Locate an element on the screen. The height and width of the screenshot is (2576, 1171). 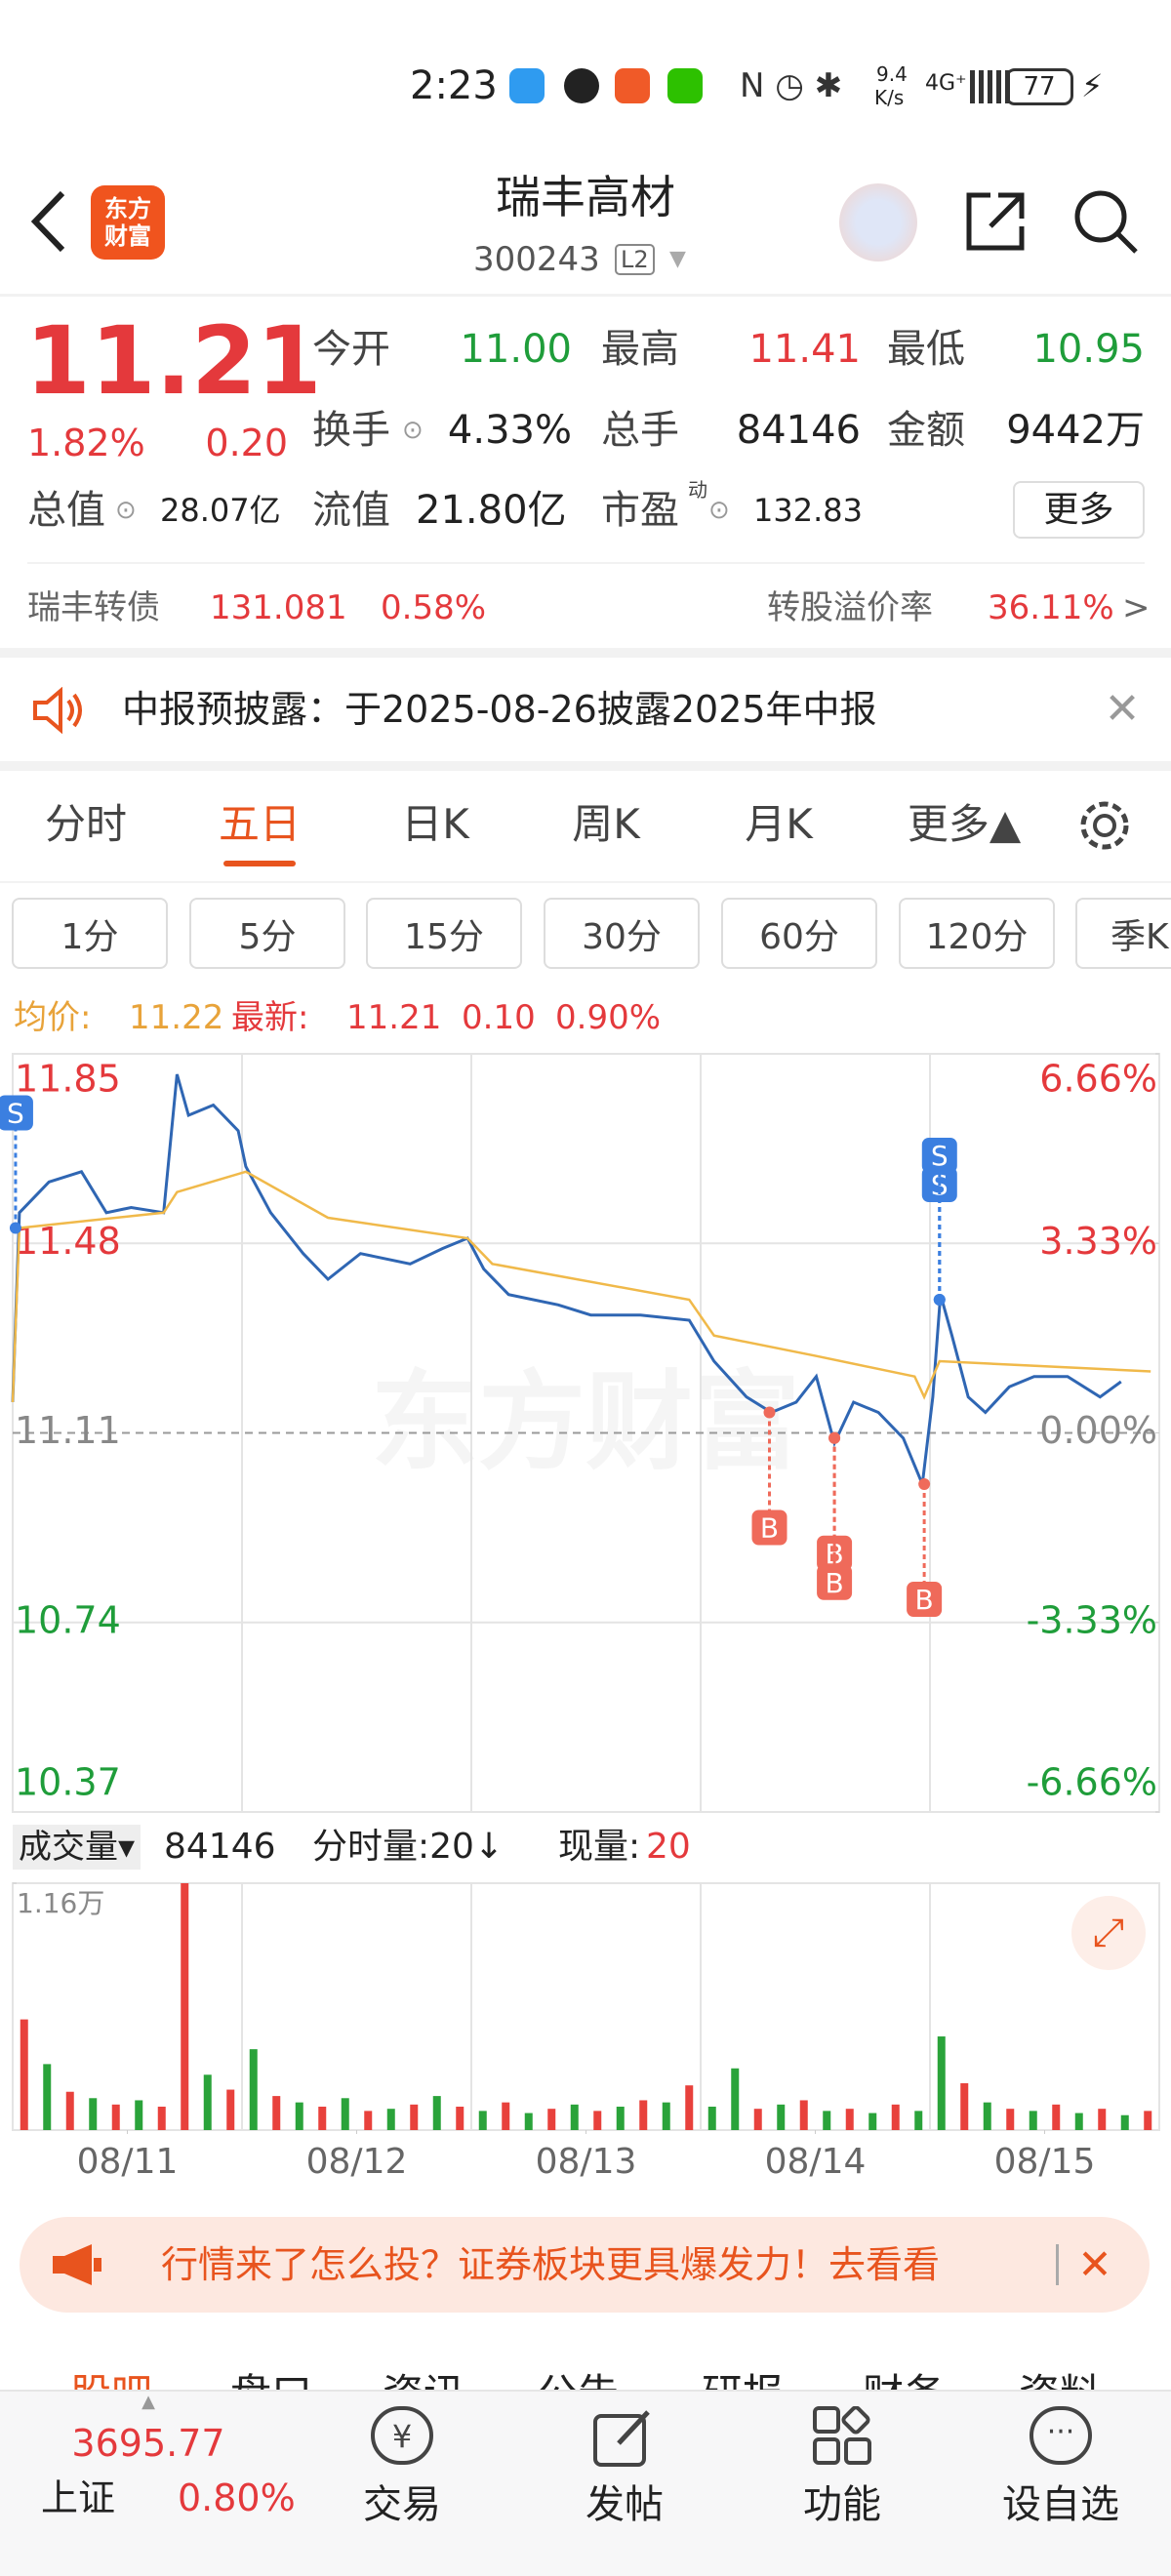
section-tab: 股吧 is located at coordinates (111, 2382).